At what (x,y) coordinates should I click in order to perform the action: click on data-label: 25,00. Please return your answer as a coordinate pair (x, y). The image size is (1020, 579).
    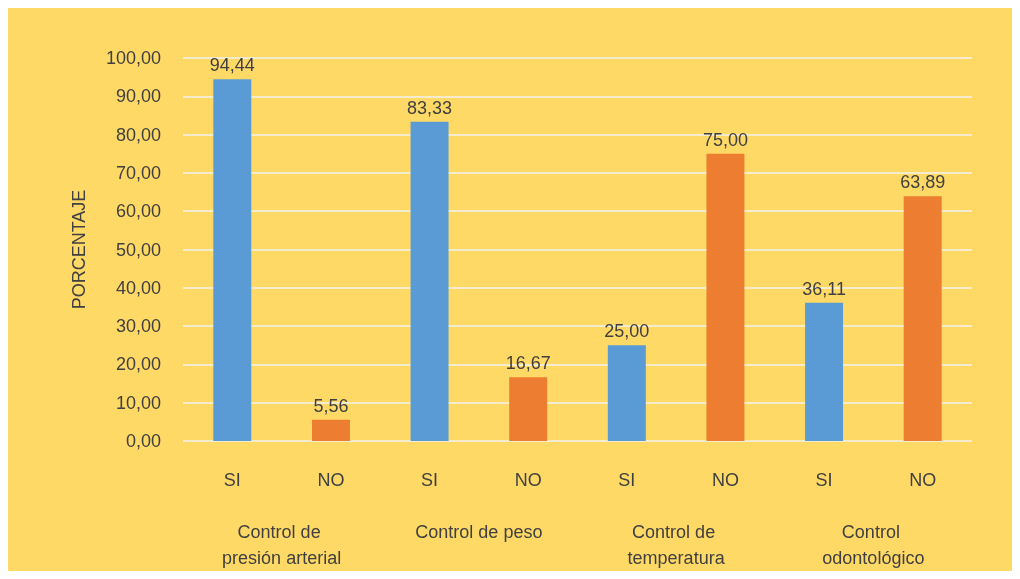
    Looking at the image, I should click on (627, 331).